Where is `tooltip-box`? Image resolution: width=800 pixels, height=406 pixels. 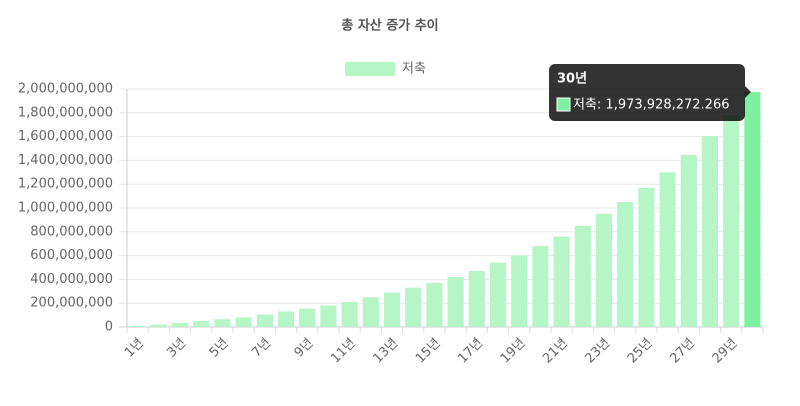
tooltip-box is located at coordinates (647, 92).